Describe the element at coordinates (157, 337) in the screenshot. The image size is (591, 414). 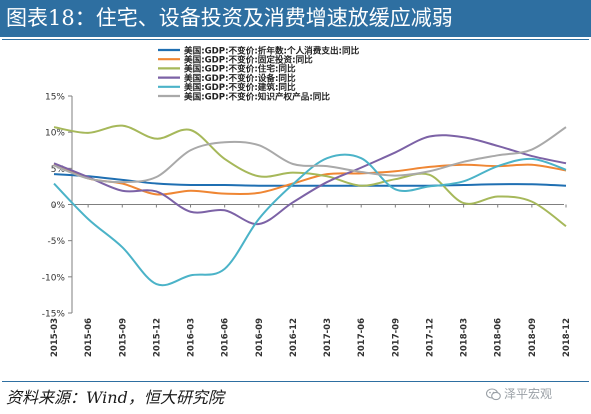
I see `x-tick-label: 2015-12` at that location.